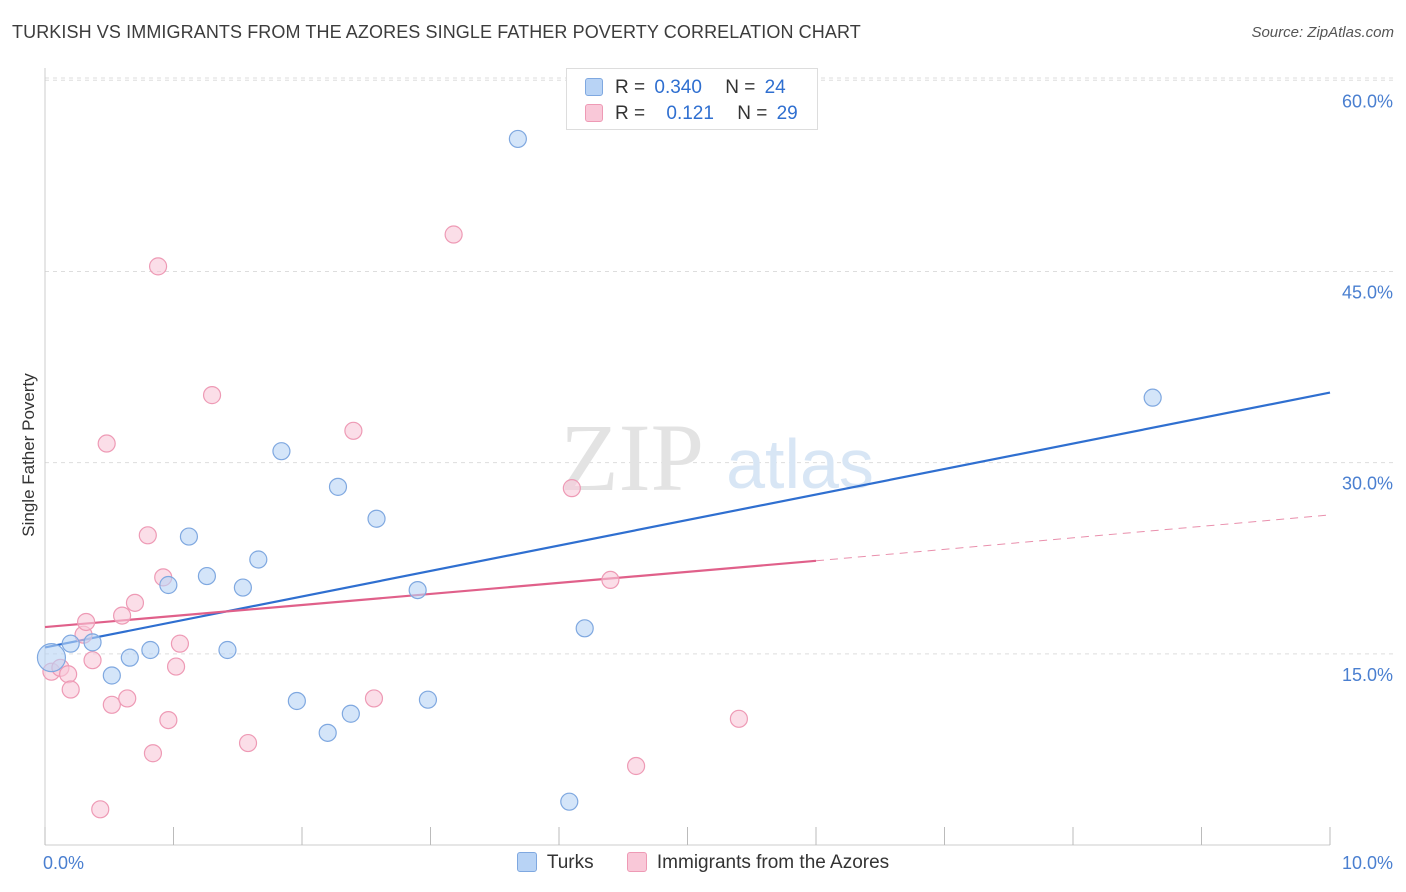 The height and width of the screenshot is (892, 1406). Describe the element at coordinates (773, 862) in the screenshot. I see `legend-label-azores: Immigrants from the Azores` at that location.